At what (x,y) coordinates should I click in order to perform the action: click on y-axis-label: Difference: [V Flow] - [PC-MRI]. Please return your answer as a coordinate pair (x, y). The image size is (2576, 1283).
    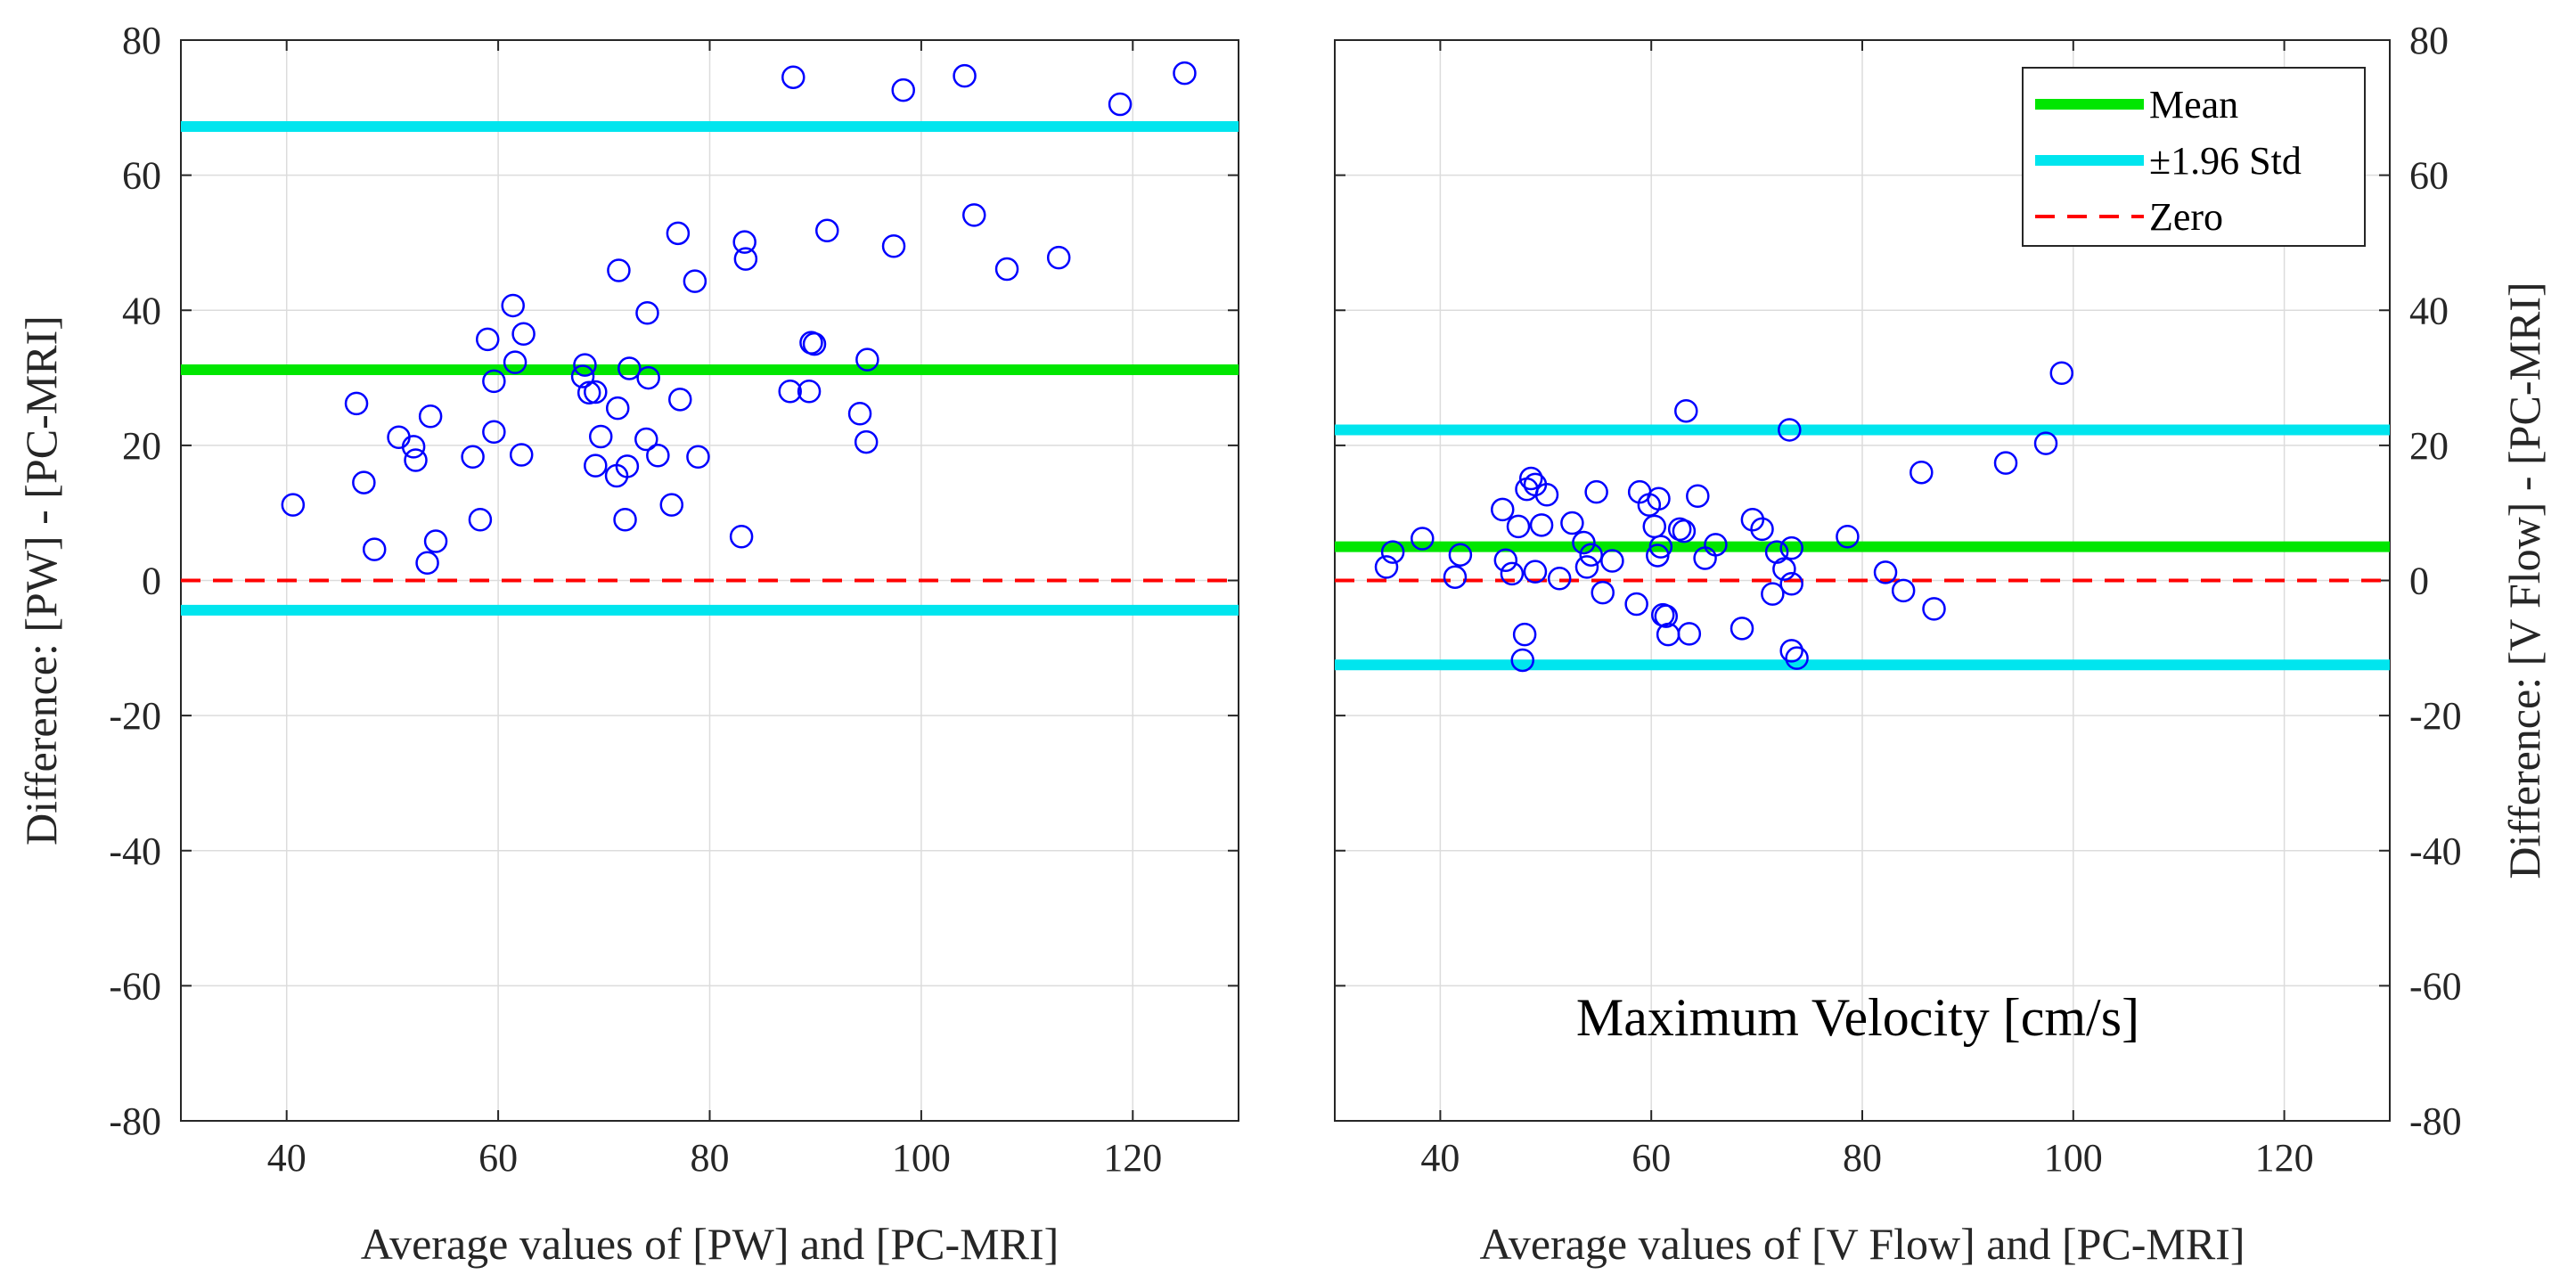
    Looking at the image, I should click on (2524, 580).